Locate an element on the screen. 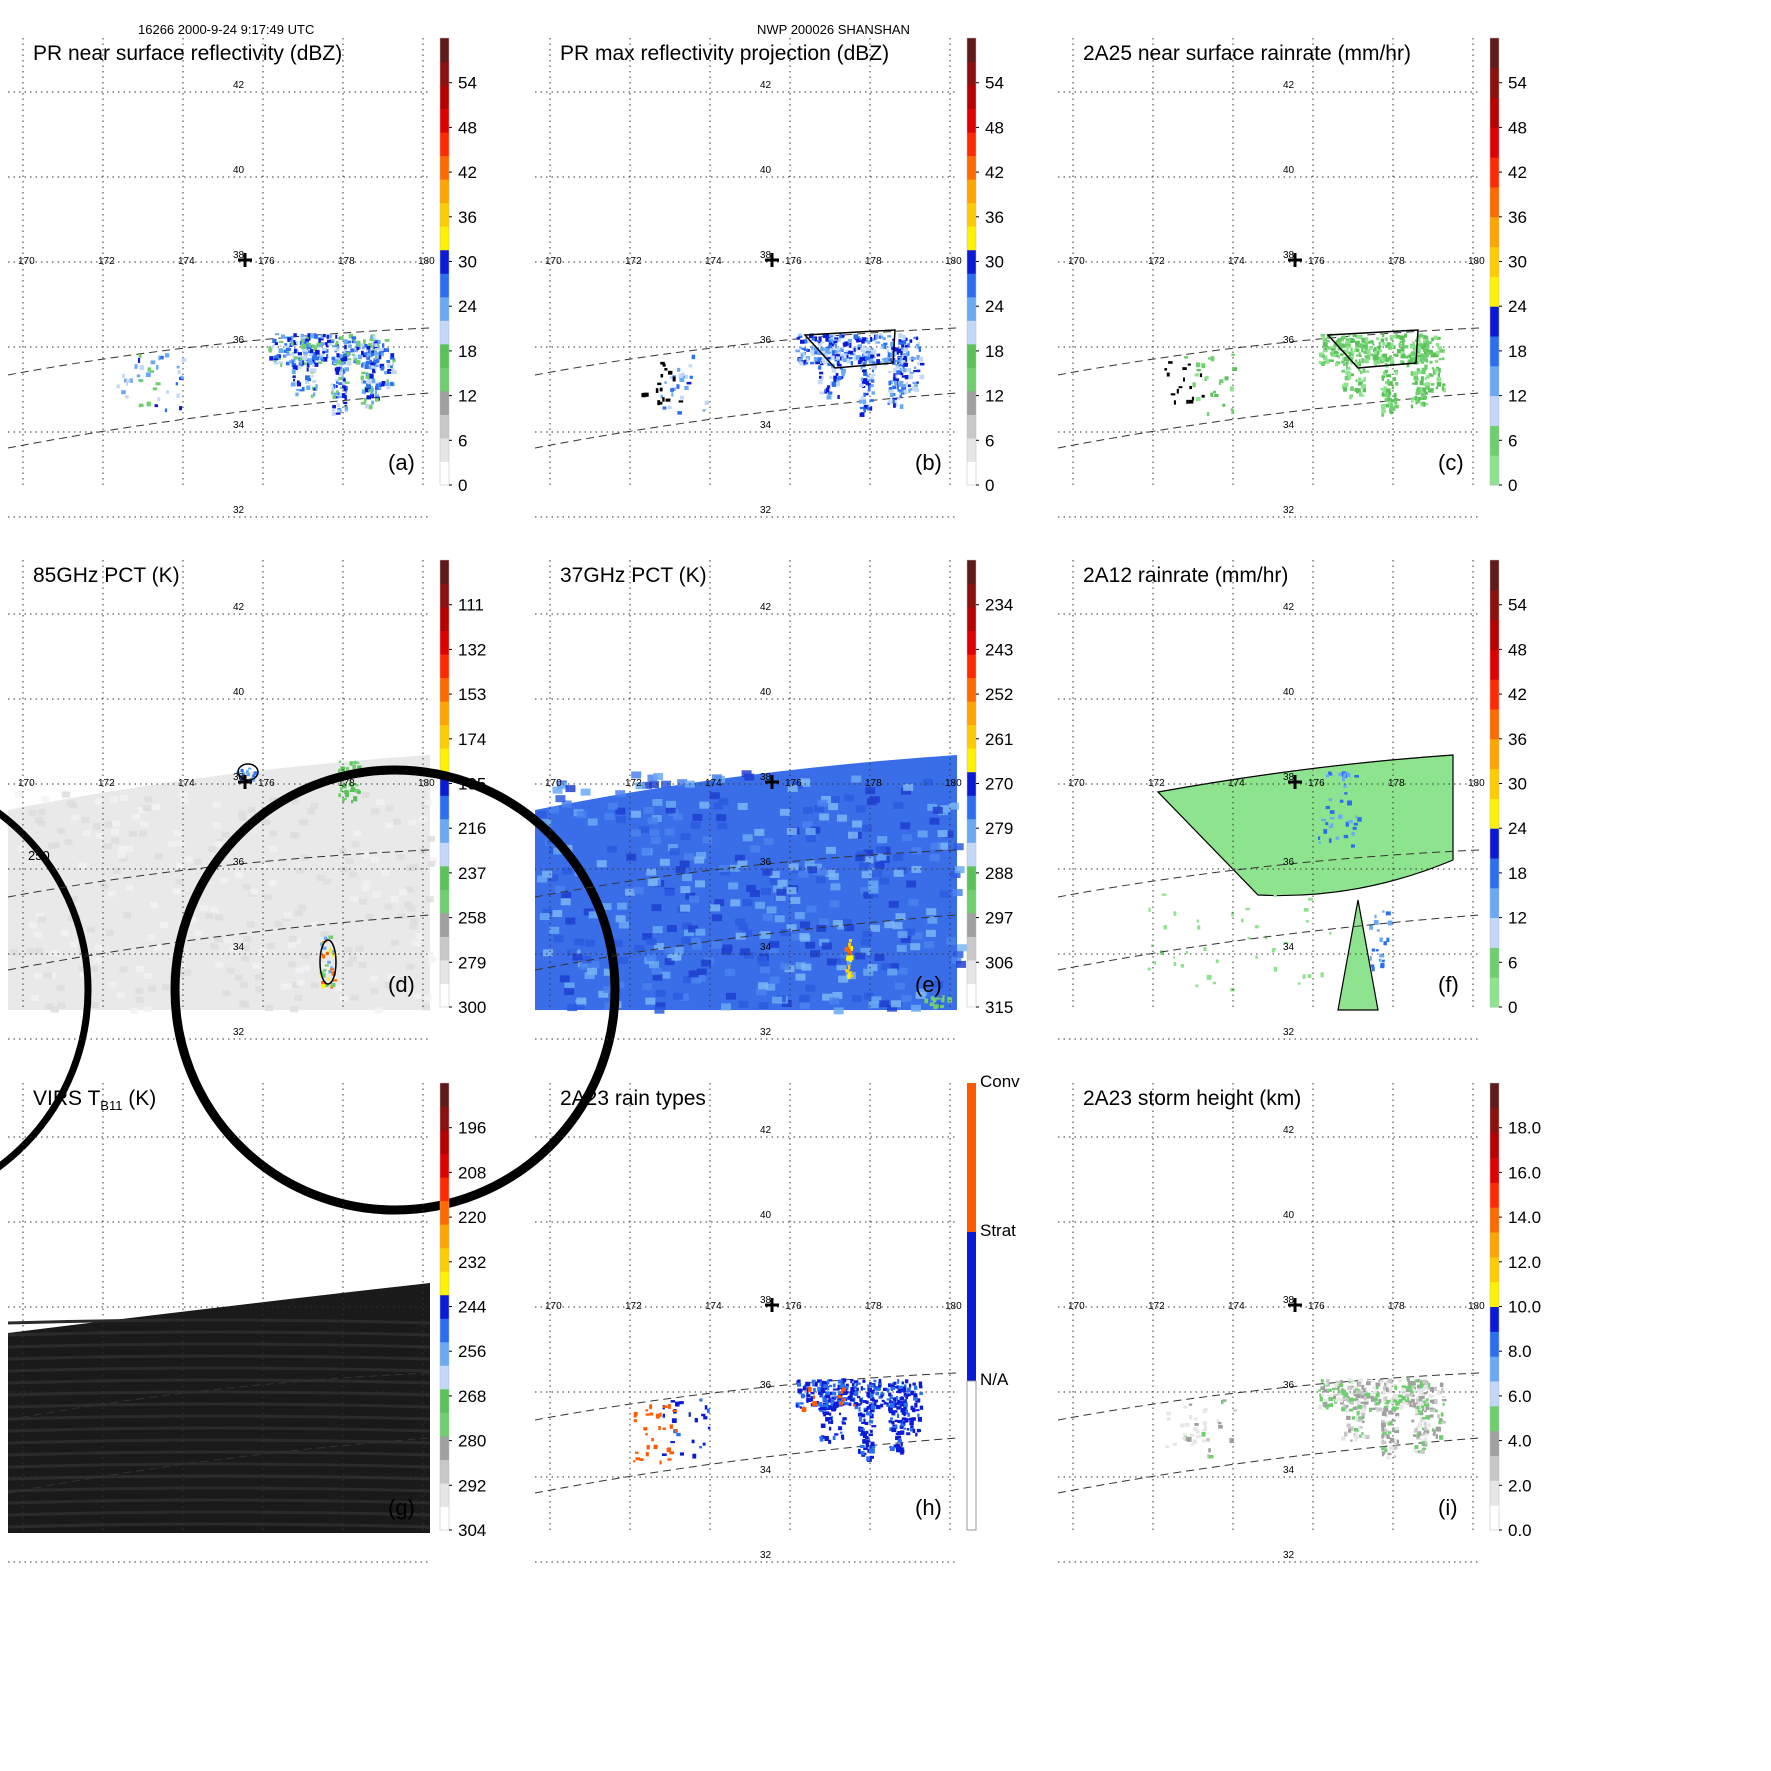 The width and height of the screenshot is (1771, 1771). lon-tick-label: 172 is located at coordinates (1156, 261).